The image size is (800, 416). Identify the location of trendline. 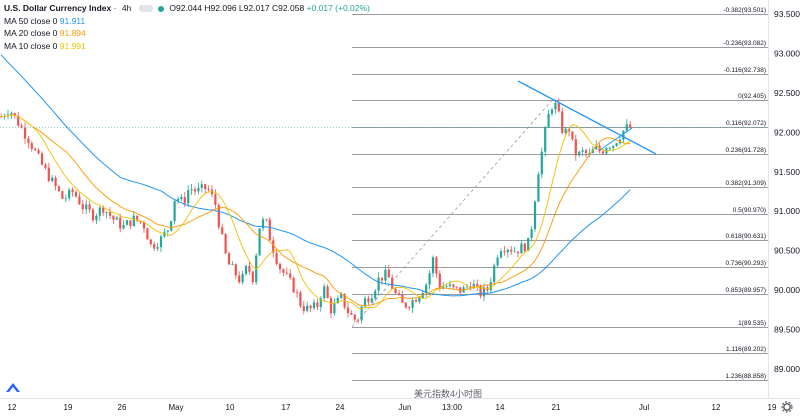
(587, 117).